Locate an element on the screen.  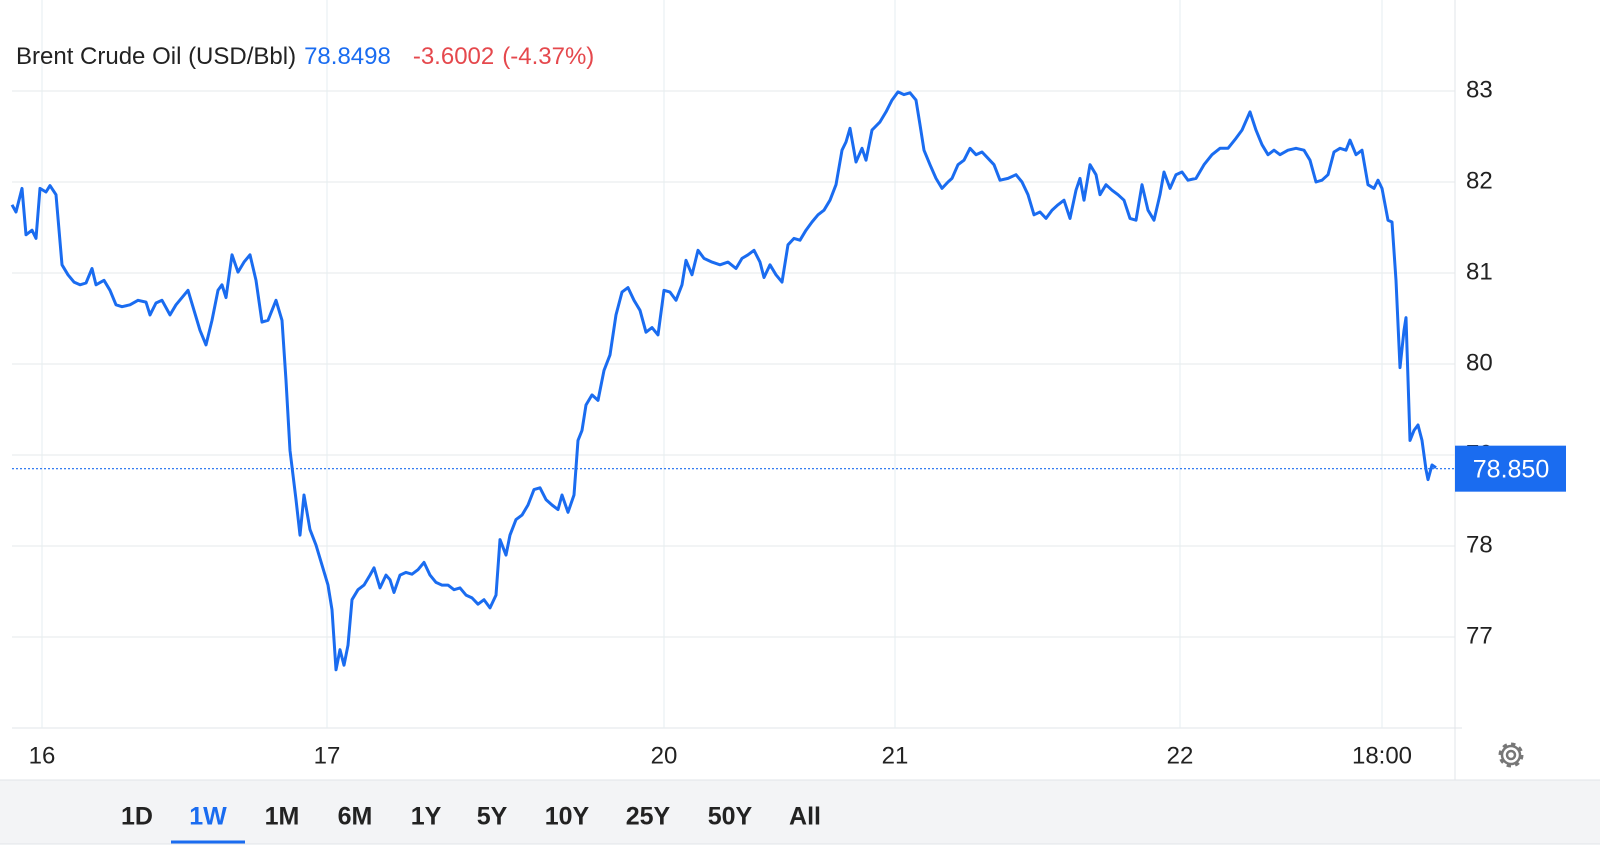
price-tag is located at coordinates (1510, 468).